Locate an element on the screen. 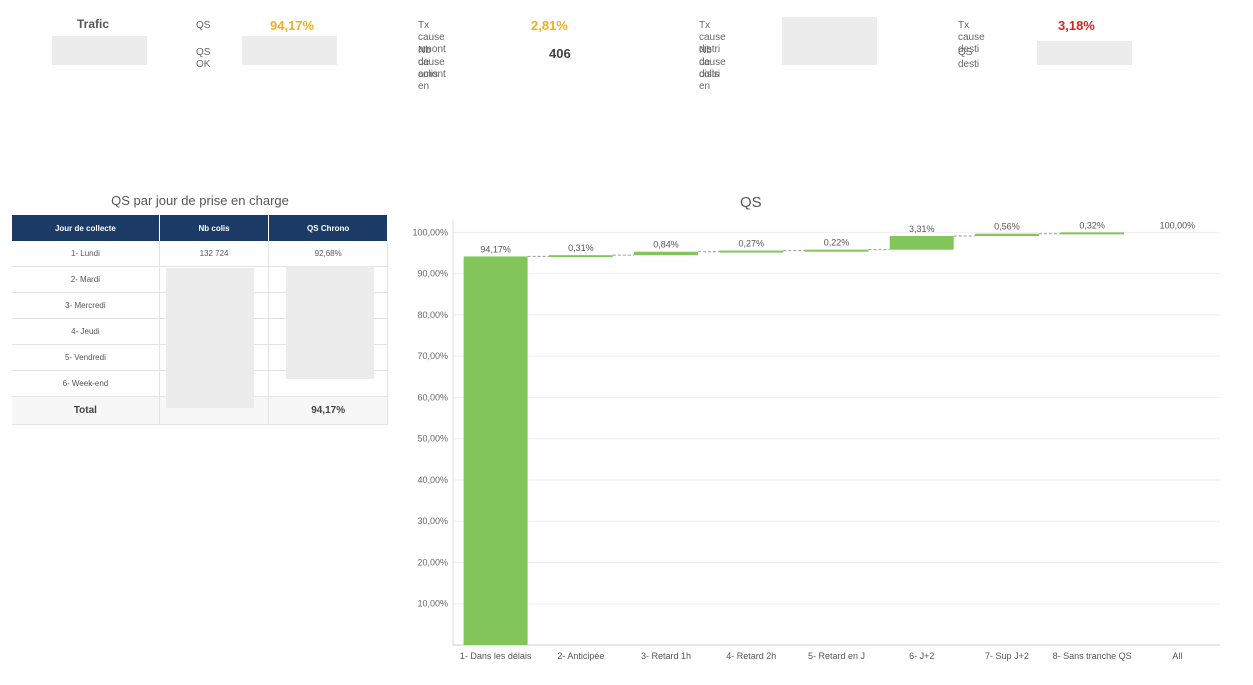 This screenshot has width=1253, height=685. x-tick-label: 4- Retard 2h is located at coordinates (751, 656).